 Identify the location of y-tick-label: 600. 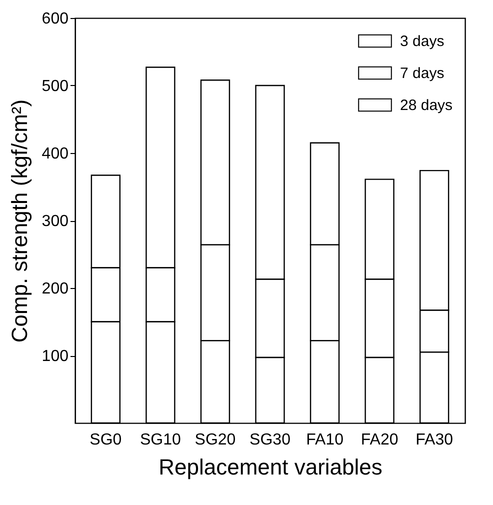
(55, 19).